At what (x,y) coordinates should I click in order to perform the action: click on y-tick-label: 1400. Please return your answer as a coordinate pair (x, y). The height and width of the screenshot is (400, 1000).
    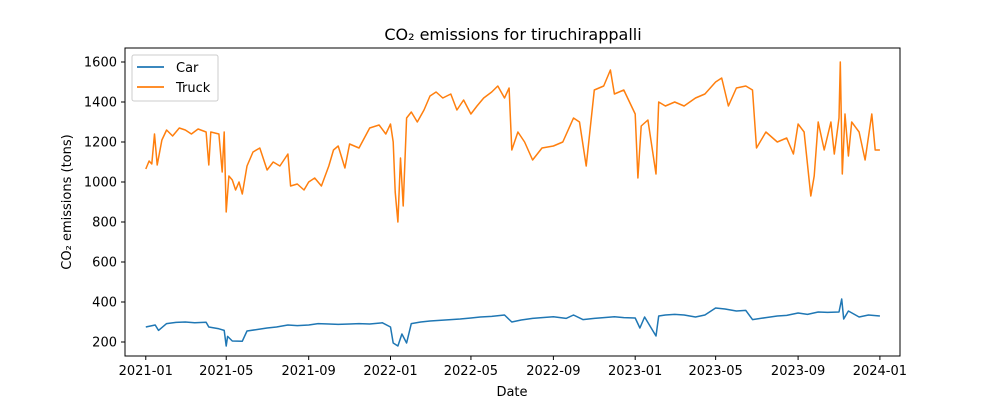
    Looking at the image, I should click on (100, 103).